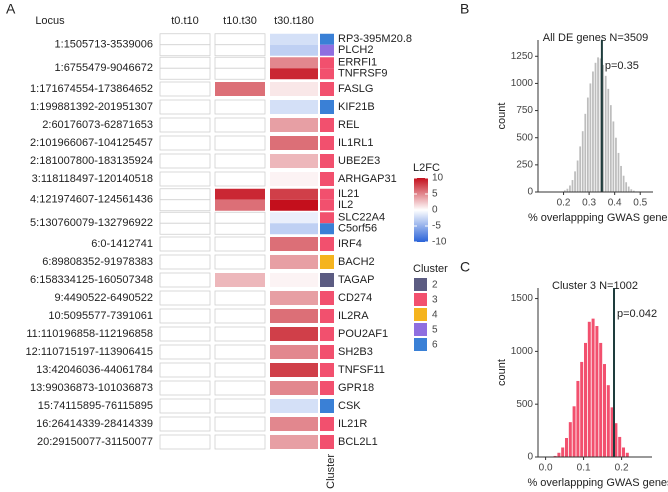 The width and height of the screenshot is (668, 492). What do you see at coordinates (348, 194) in the screenshot?
I see `gene-label: IL21` at bounding box center [348, 194].